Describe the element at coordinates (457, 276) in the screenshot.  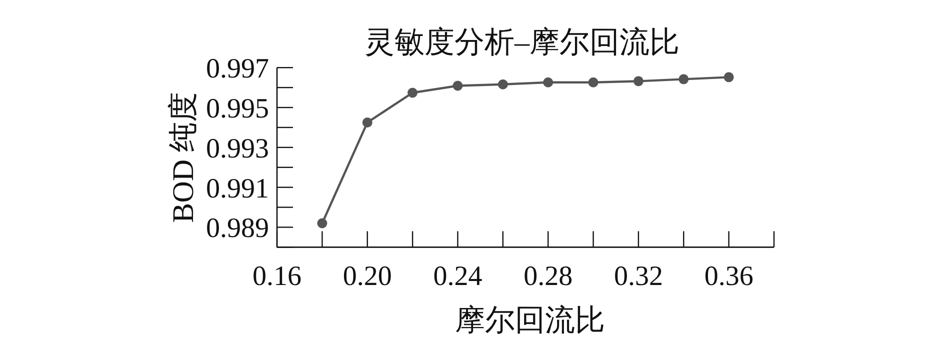
I see `x-tick-label: 0.24` at that location.